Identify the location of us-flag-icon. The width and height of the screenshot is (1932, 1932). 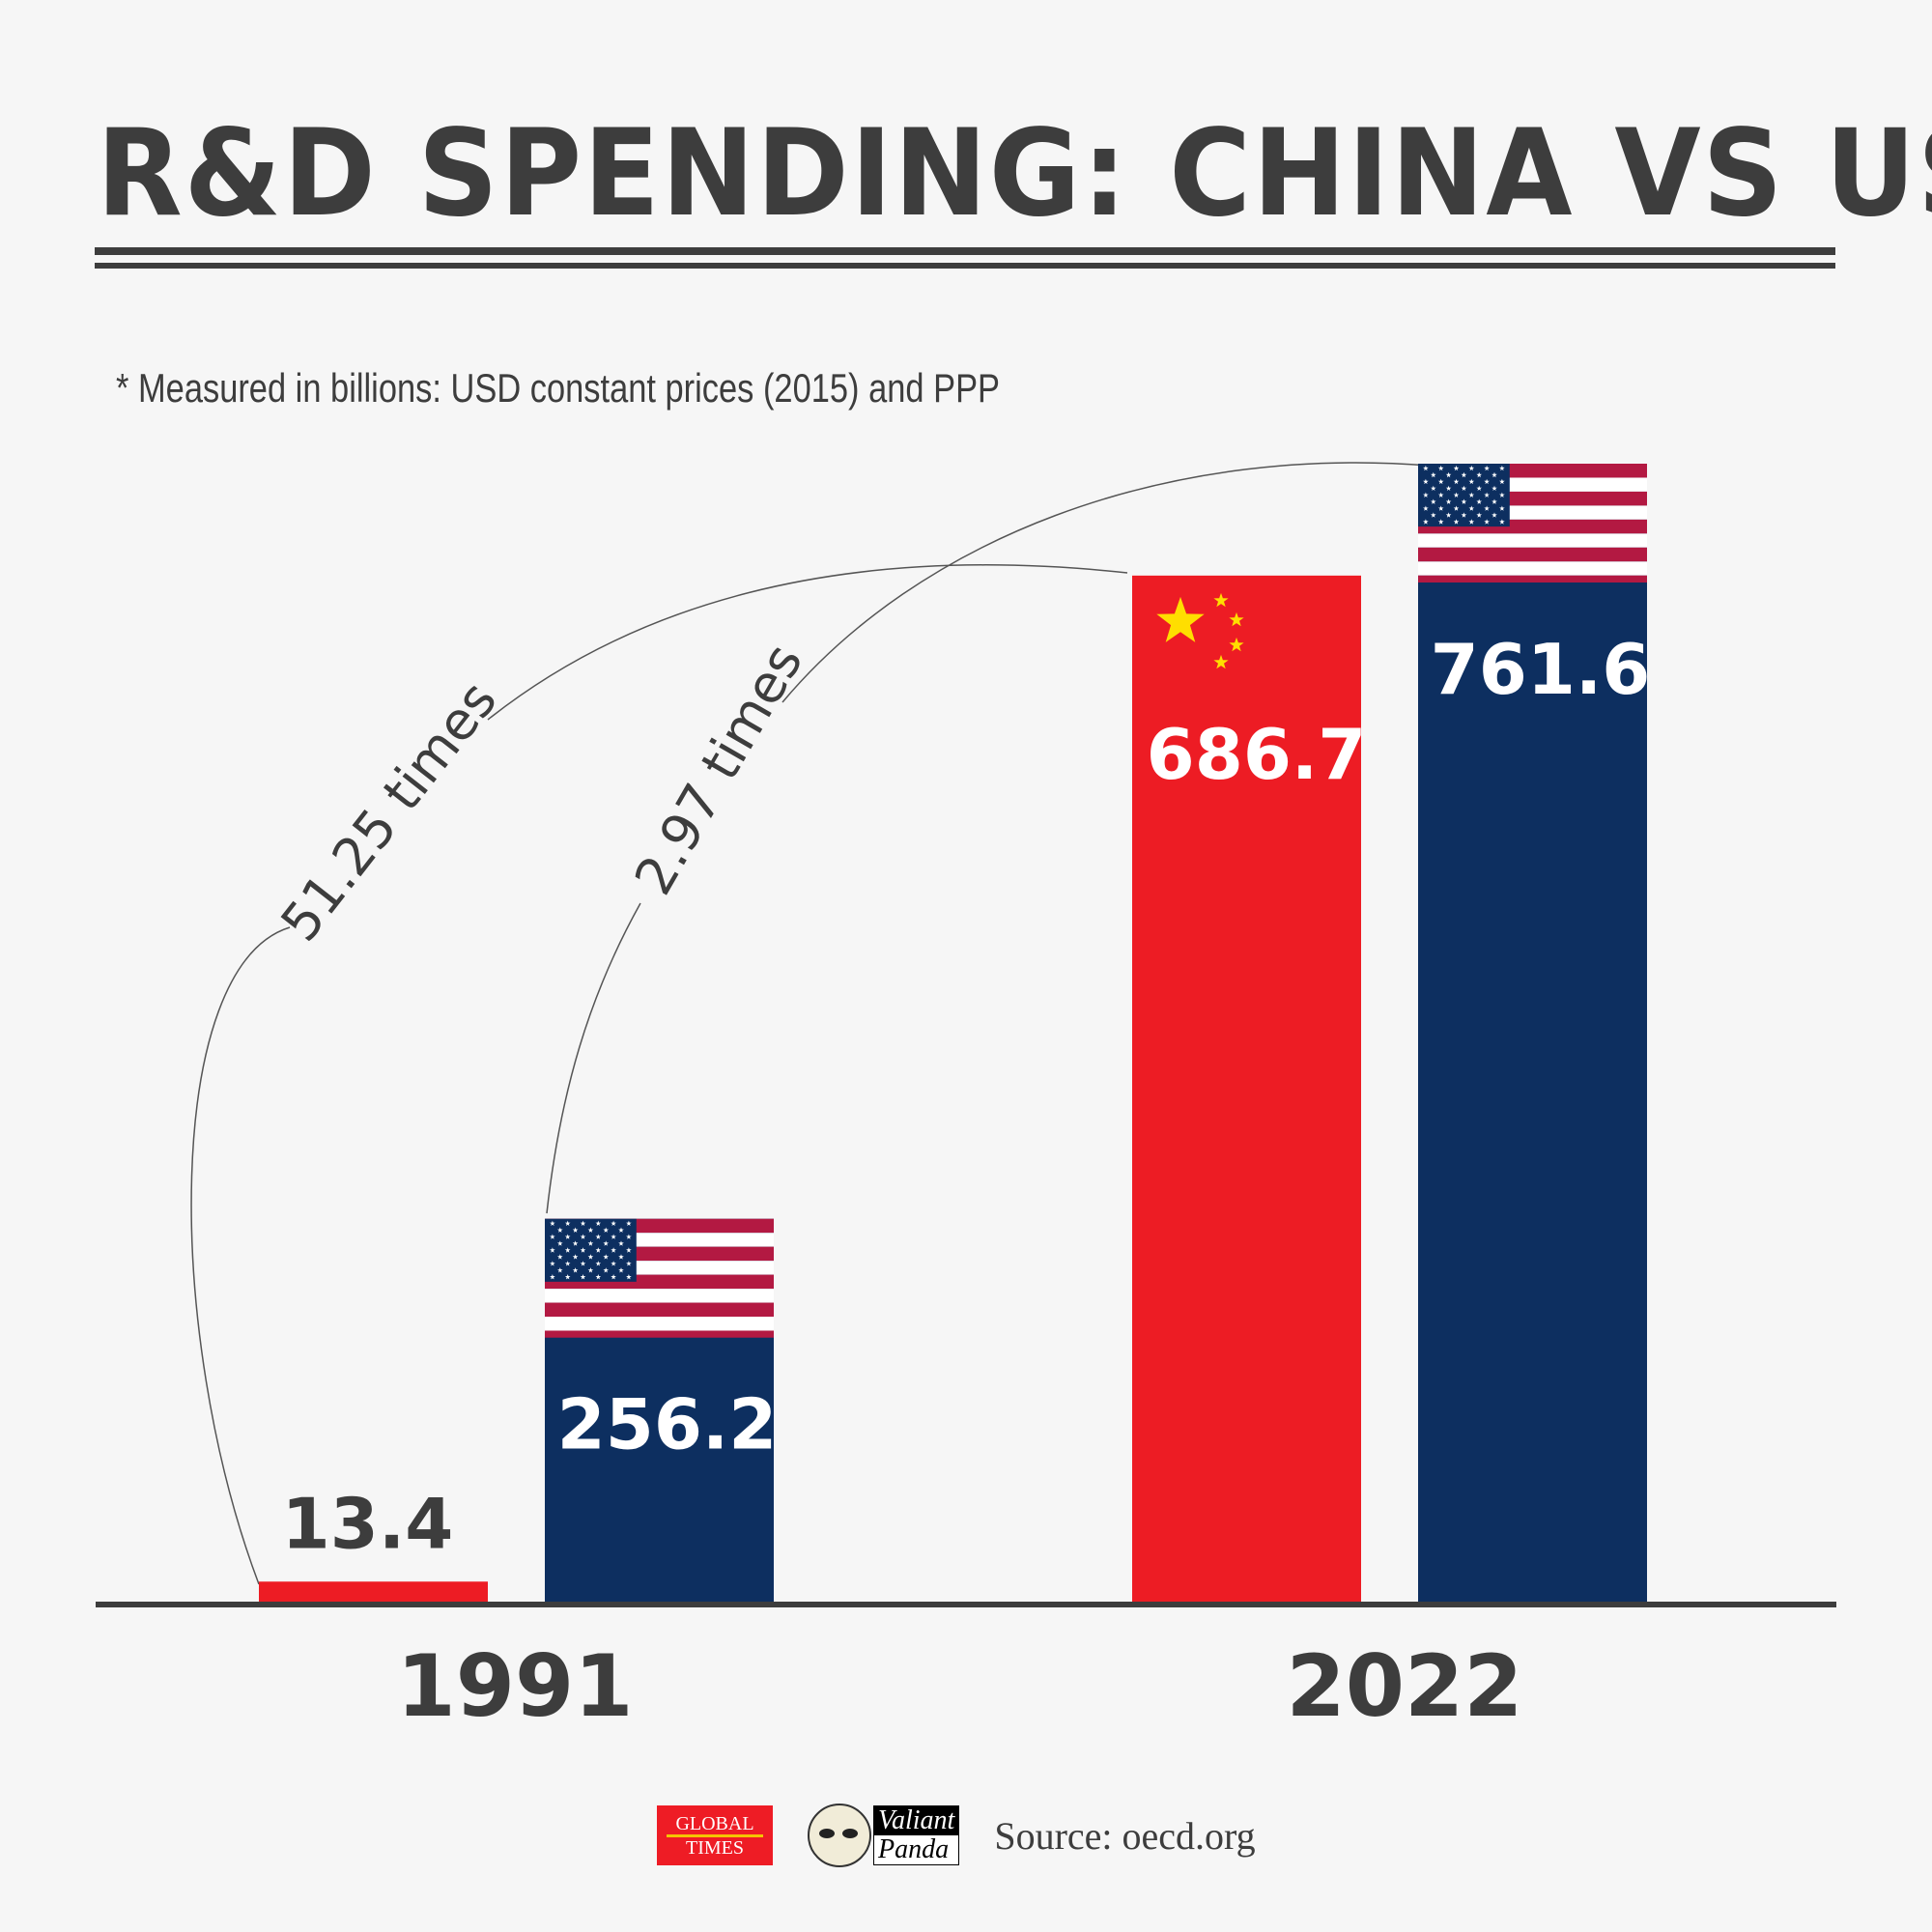
(659, 1278).